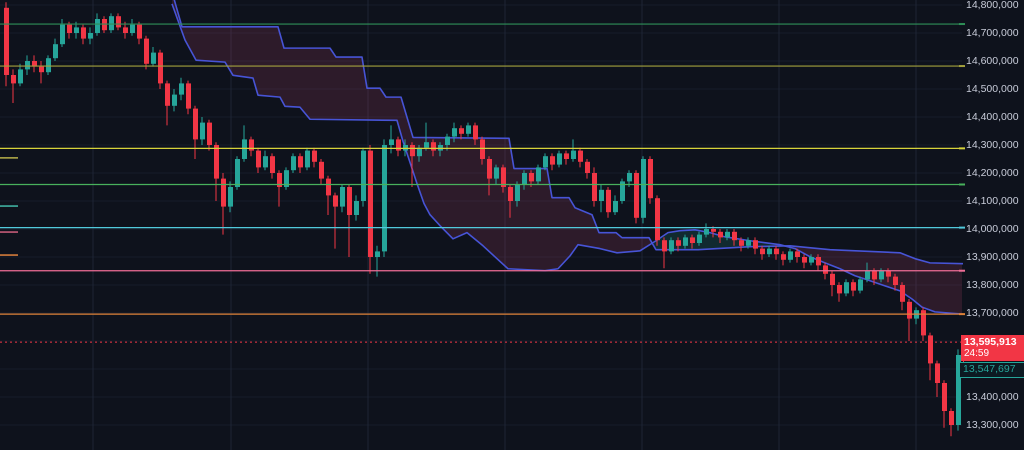  What do you see at coordinates (992, 229) in the screenshot?
I see `price-axis-label: 14,000,000` at bounding box center [992, 229].